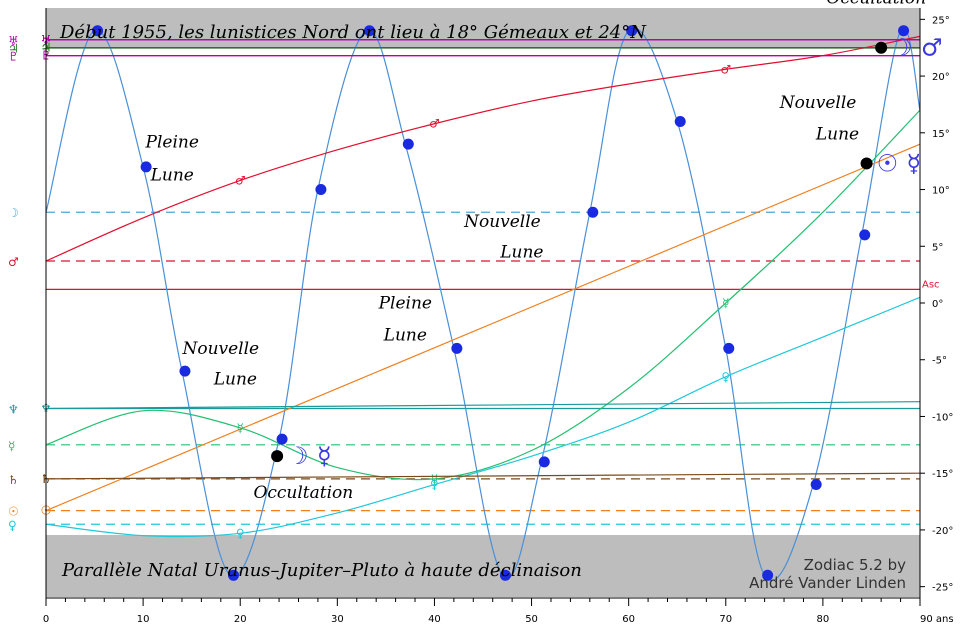 The image size is (965, 634). Describe the element at coordinates (818, 103) in the screenshot. I see `annotation-10: Nouvelle` at that location.